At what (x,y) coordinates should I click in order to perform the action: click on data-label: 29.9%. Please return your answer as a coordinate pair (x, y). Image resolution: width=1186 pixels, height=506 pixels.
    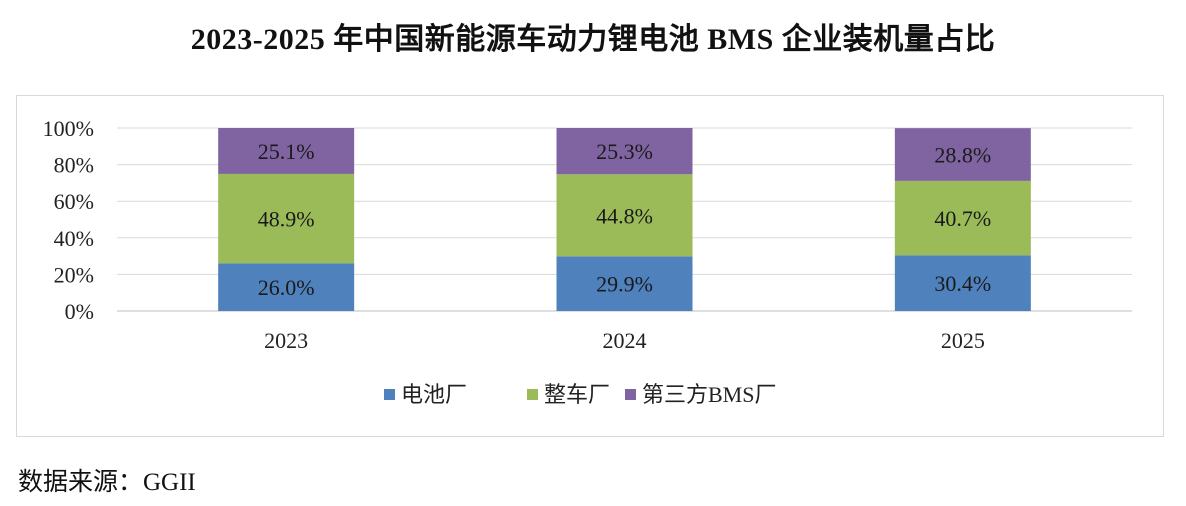
    Looking at the image, I should click on (624, 284).